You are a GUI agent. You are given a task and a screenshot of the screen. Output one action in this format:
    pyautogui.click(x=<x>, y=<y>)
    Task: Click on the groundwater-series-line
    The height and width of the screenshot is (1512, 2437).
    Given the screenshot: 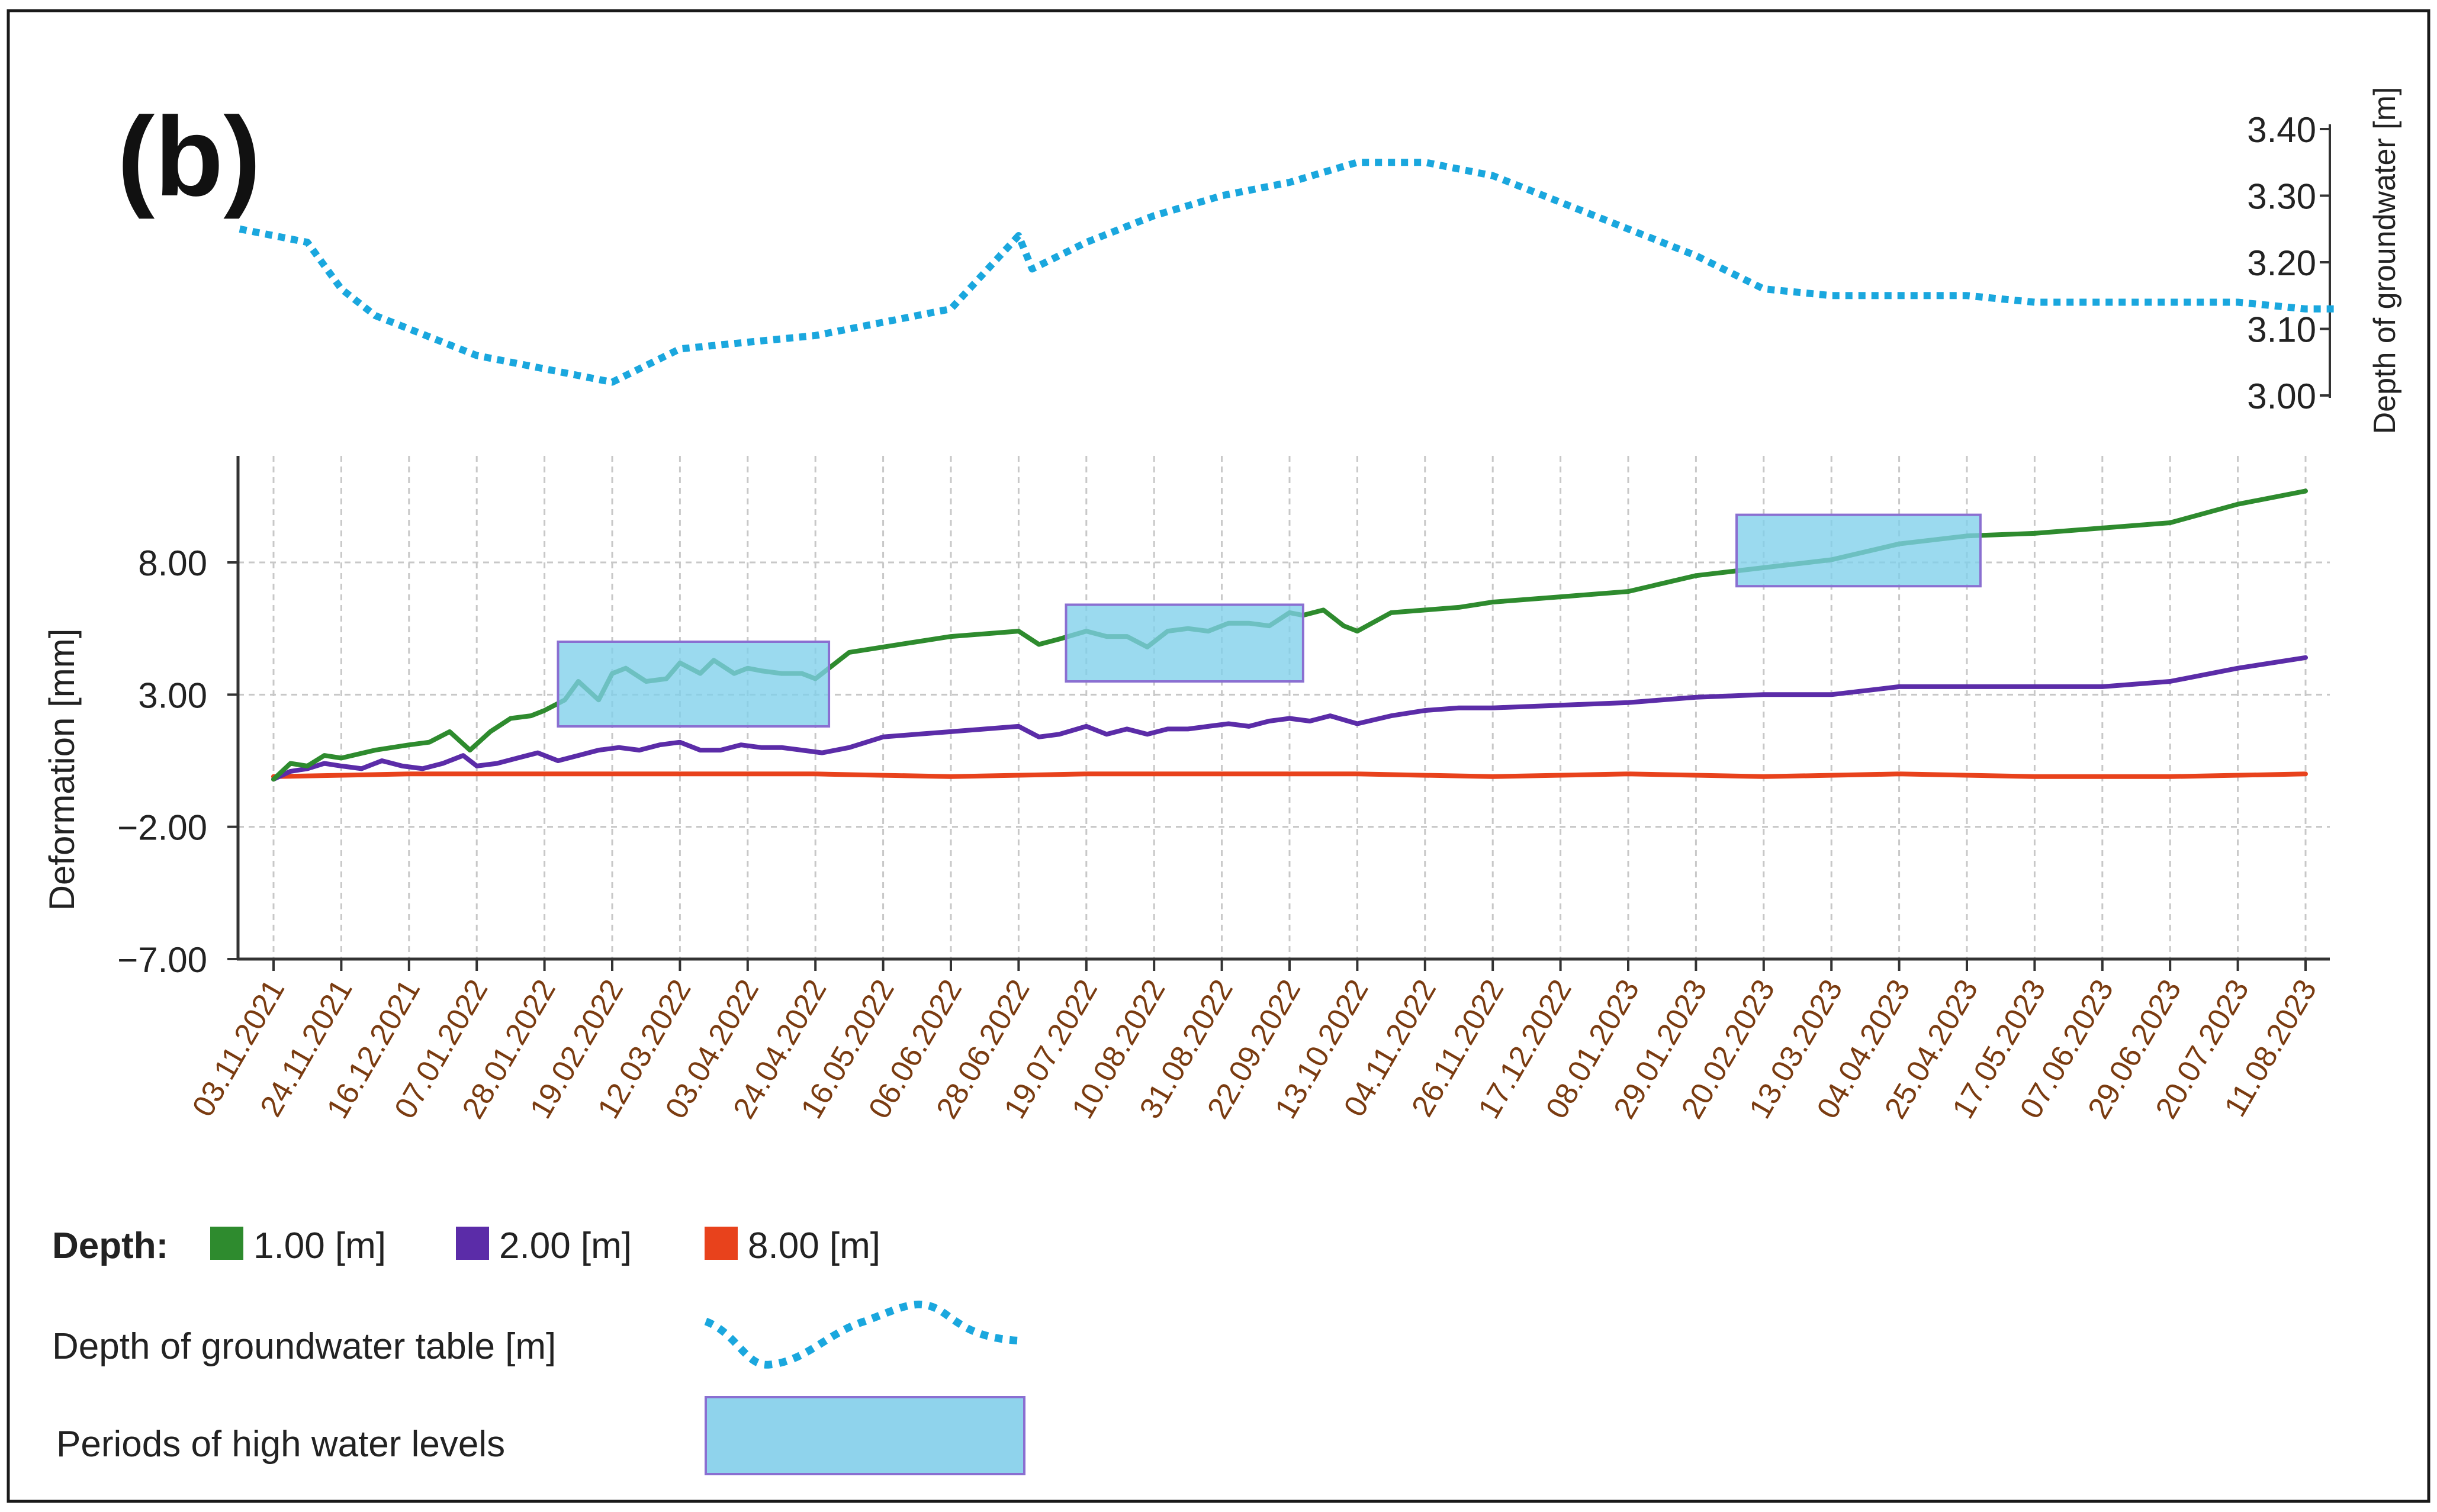 What is the action you would take?
    pyautogui.click(x=1289, y=272)
    